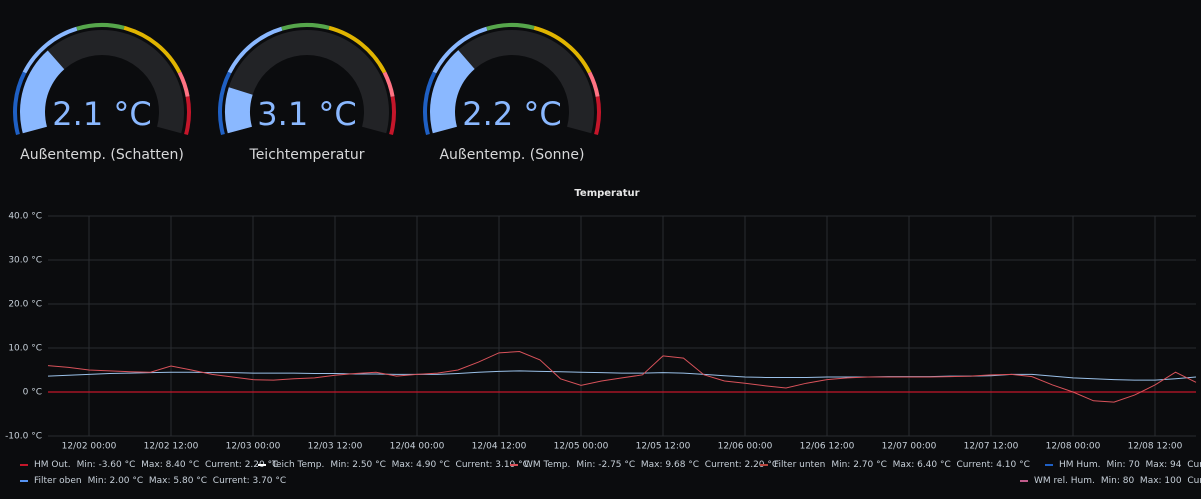 This screenshot has height=499, width=1201. Describe the element at coordinates (335, 447) in the screenshot. I see `x-tick-label: 12/03 12:00` at that location.